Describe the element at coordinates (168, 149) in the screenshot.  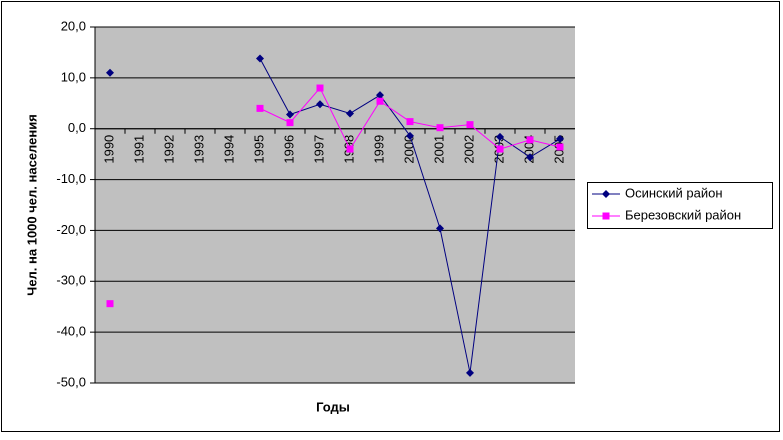
I see `x-tick-label: 1992` at that location.